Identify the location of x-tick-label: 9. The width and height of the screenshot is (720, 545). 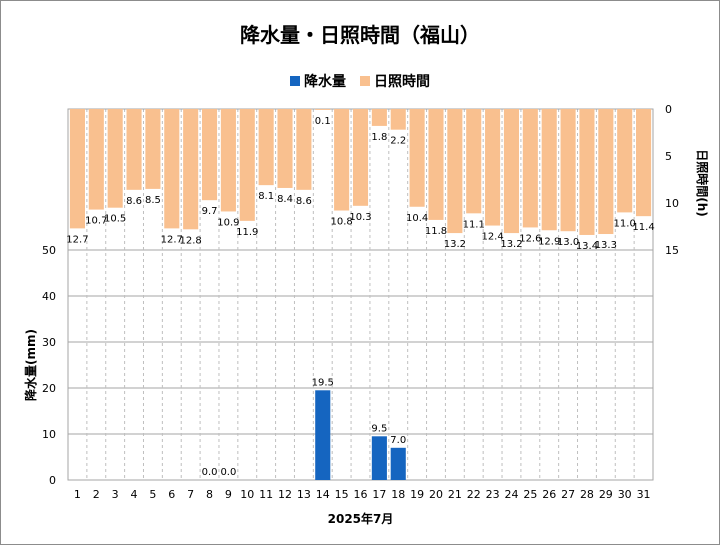
(228, 494).